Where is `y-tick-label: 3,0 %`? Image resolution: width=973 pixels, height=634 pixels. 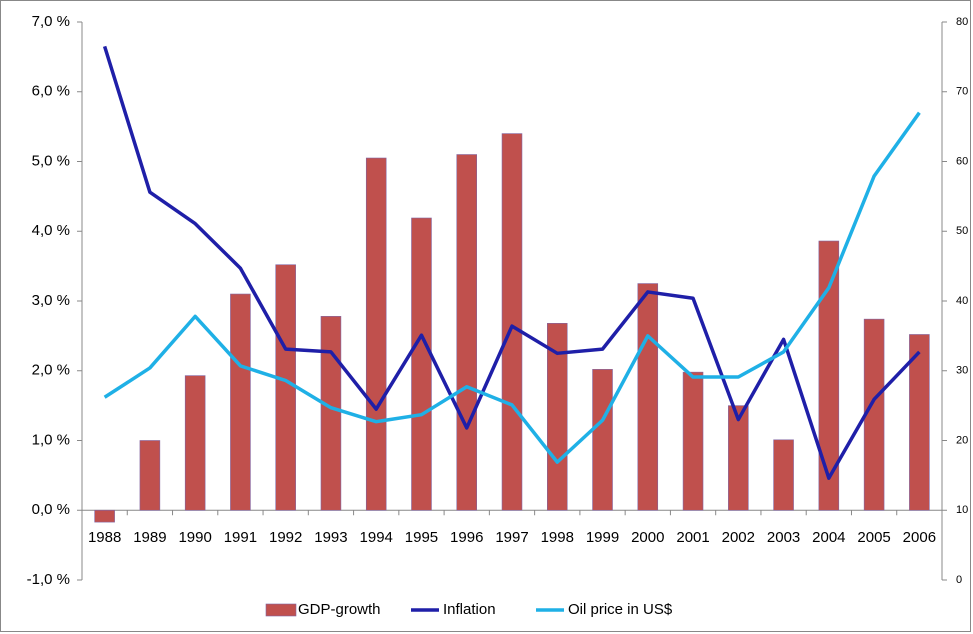 y-tick-label: 3,0 % is located at coordinates (51, 300).